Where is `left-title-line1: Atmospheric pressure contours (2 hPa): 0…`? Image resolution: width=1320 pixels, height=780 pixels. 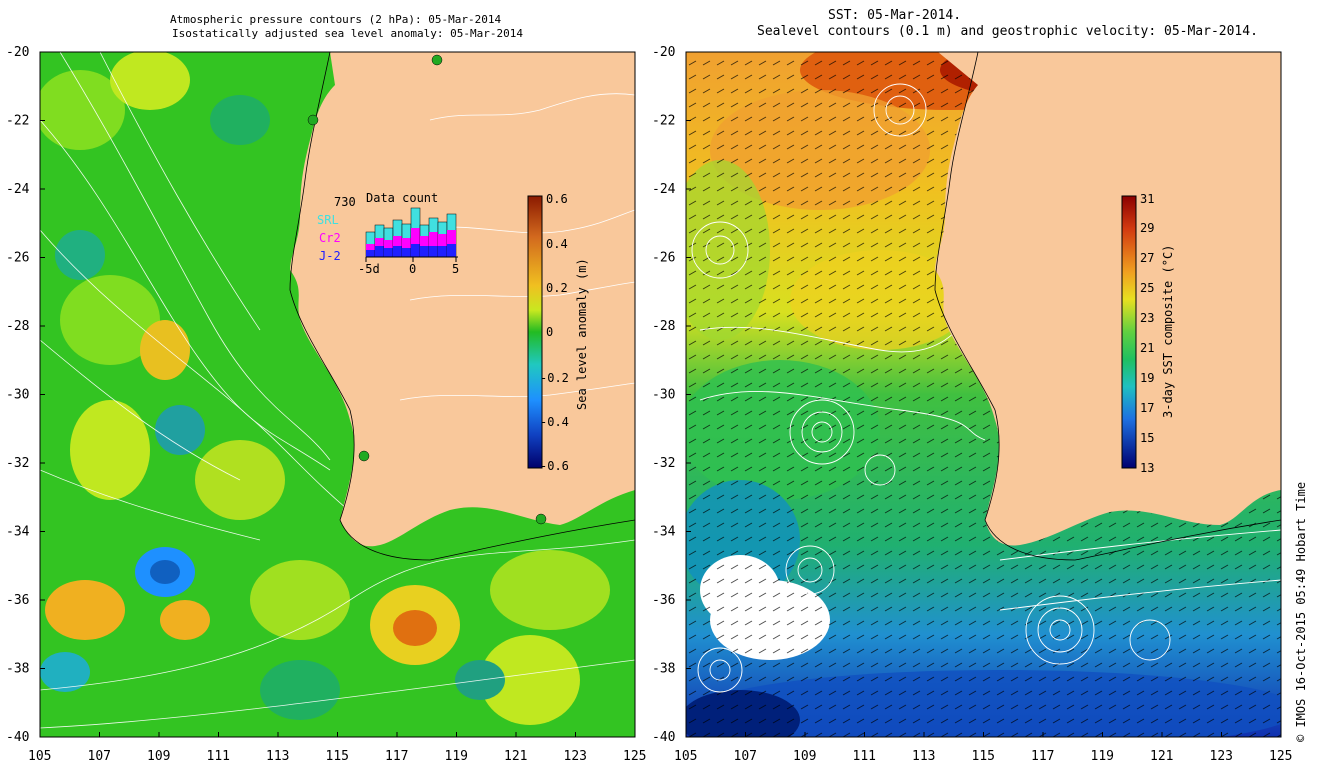 left-title-line1: Atmospheric pressure contours (2 hPa): 0… is located at coordinates (336, 19).